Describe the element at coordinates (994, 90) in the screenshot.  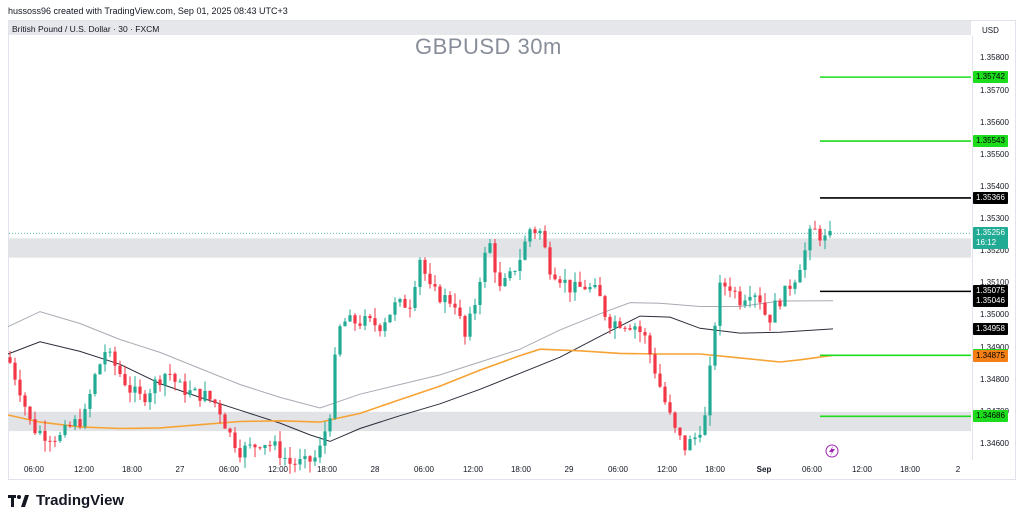
I see `y-tick-label: 1.35700` at that location.